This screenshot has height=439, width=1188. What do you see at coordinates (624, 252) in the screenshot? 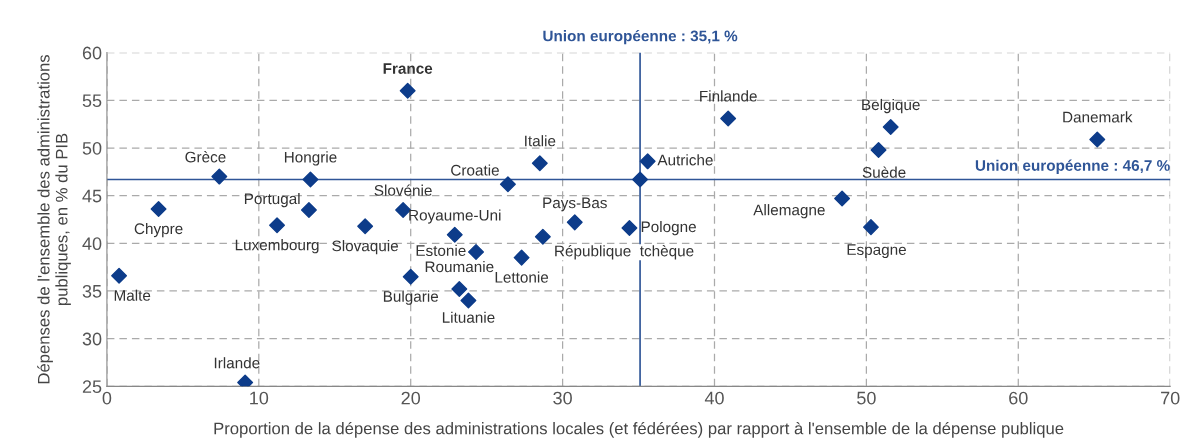
I see `annotation: République tchèque` at bounding box center [624, 252].